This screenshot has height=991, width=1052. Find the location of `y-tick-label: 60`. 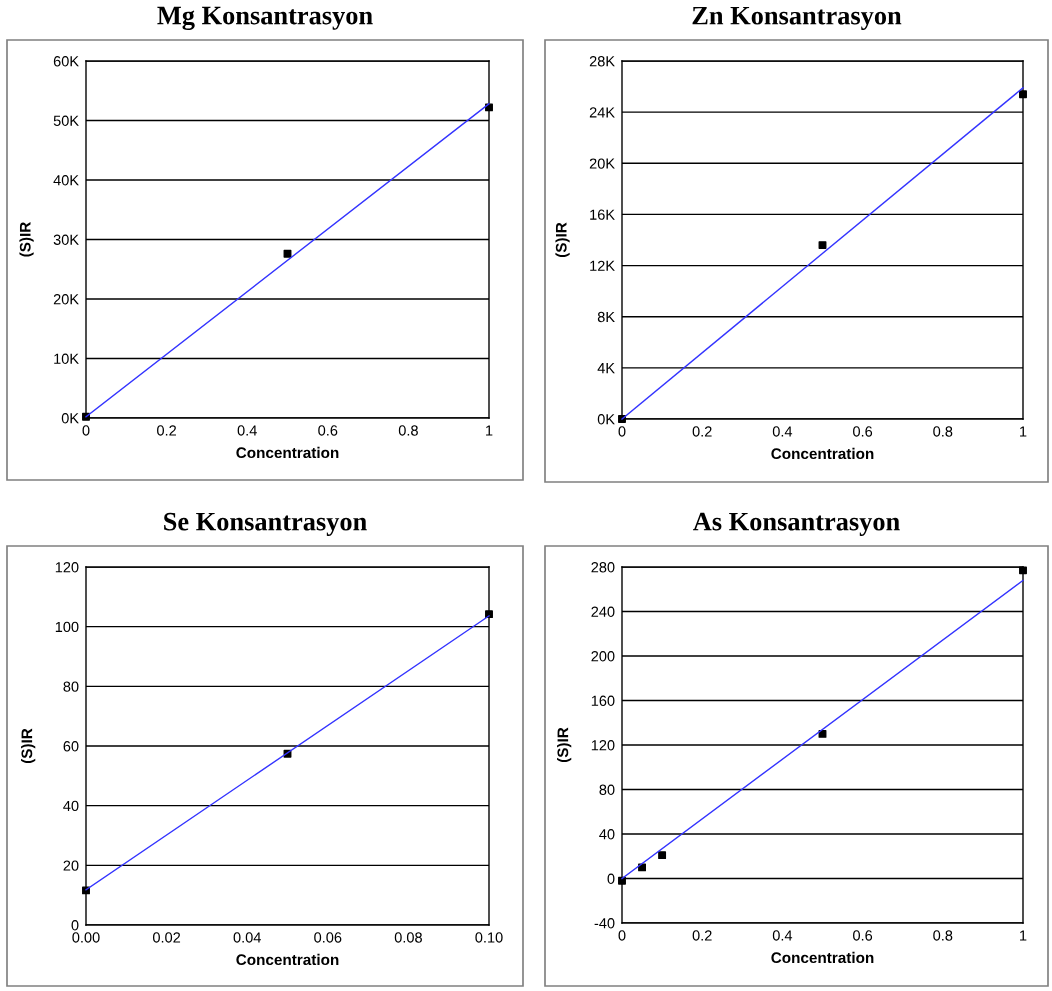

y-tick-label: 60 is located at coordinates (71, 746).